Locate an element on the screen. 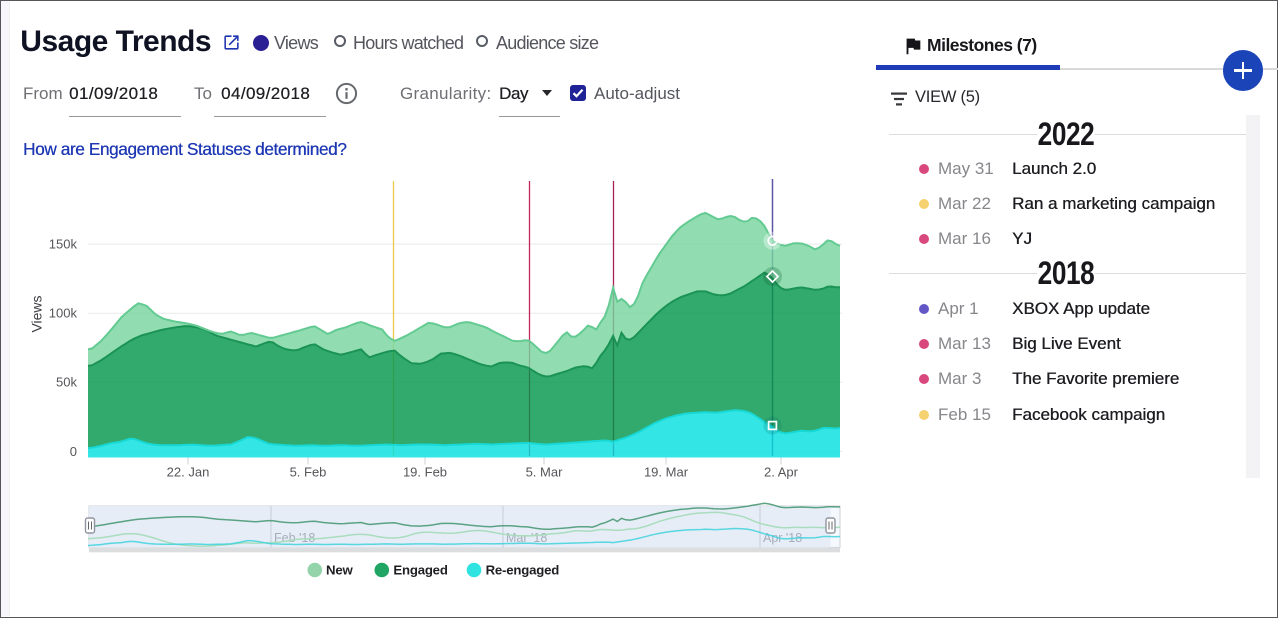 This screenshot has width=1278, height=618. svg-text: Views is located at coordinates (37, 313).